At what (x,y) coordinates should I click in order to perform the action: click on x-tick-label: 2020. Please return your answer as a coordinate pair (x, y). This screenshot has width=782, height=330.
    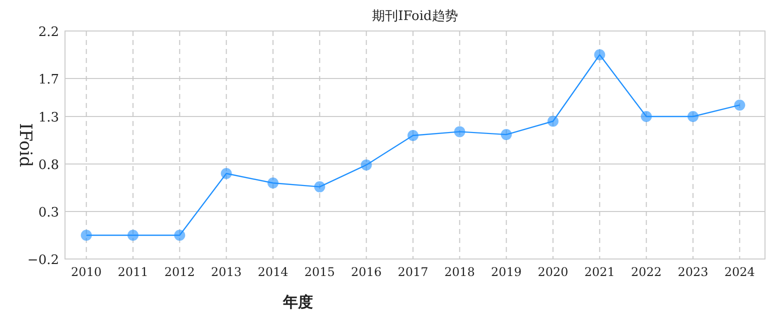
    Looking at the image, I should click on (553, 272).